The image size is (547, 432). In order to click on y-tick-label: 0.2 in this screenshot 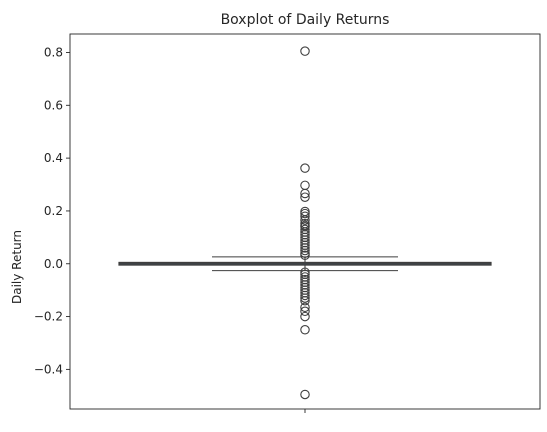, I will do `click(53, 211)`.